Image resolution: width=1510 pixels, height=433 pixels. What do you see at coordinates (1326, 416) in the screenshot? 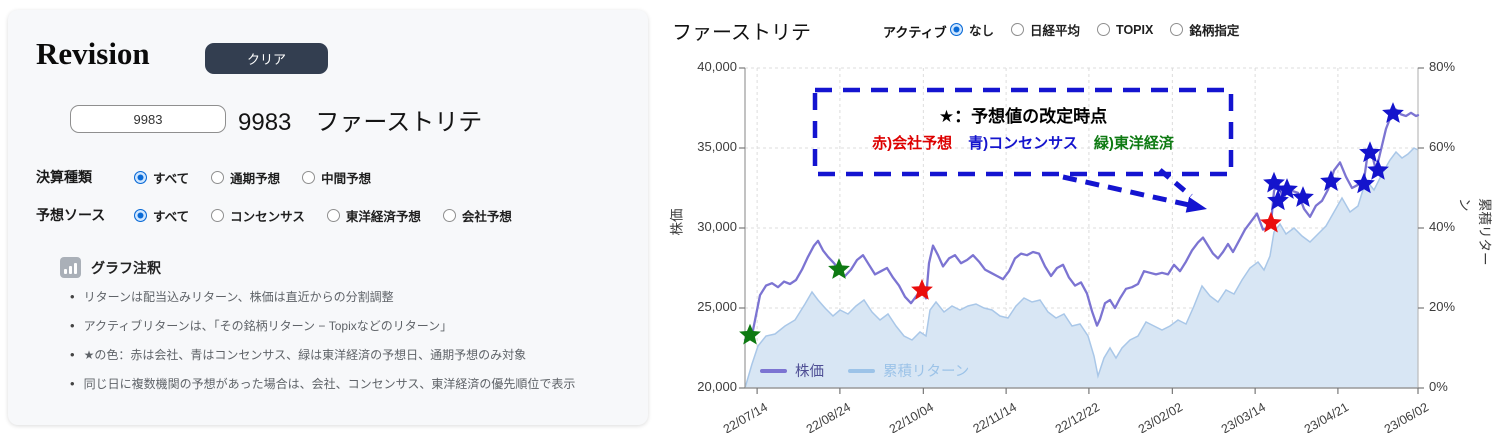
I see `x-tick-label: 23/04/21` at bounding box center [1326, 416].